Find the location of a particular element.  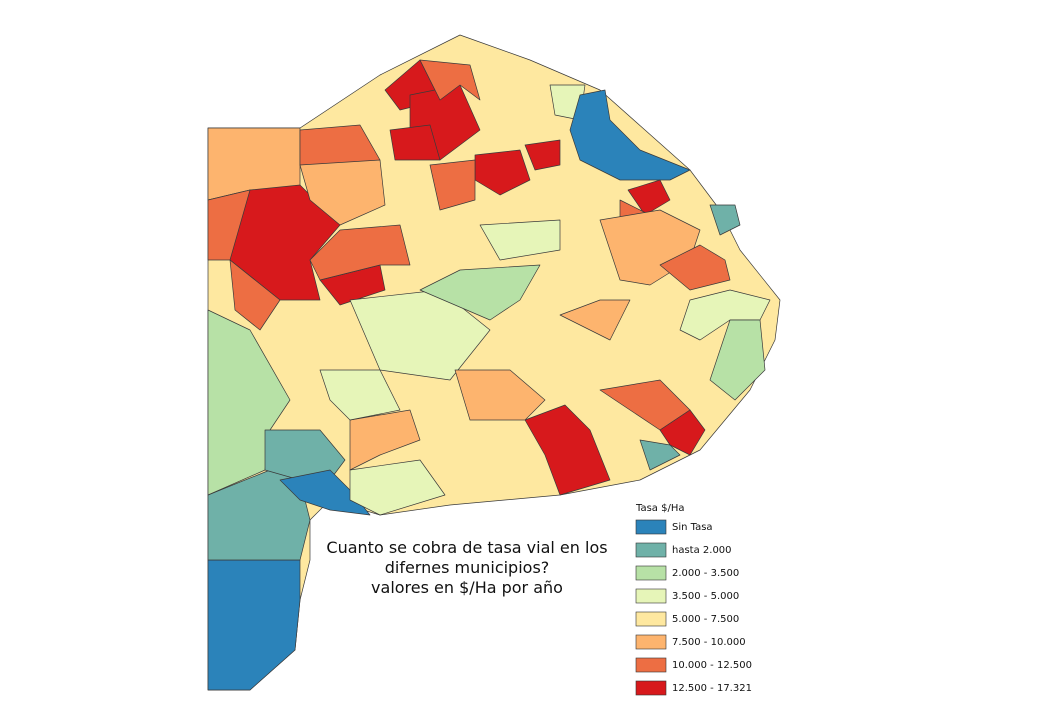

caption-line: Cuanto se cobra de tasa vial en los is located at coordinates (466, 547).